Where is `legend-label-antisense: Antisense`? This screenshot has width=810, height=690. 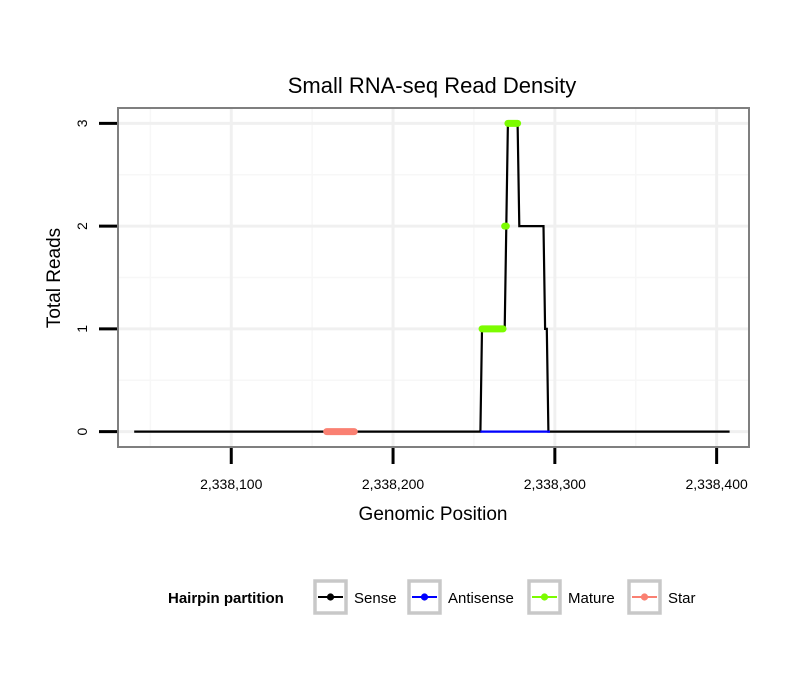
legend-label-antisense: Antisense is located at coordinates (481, 598).